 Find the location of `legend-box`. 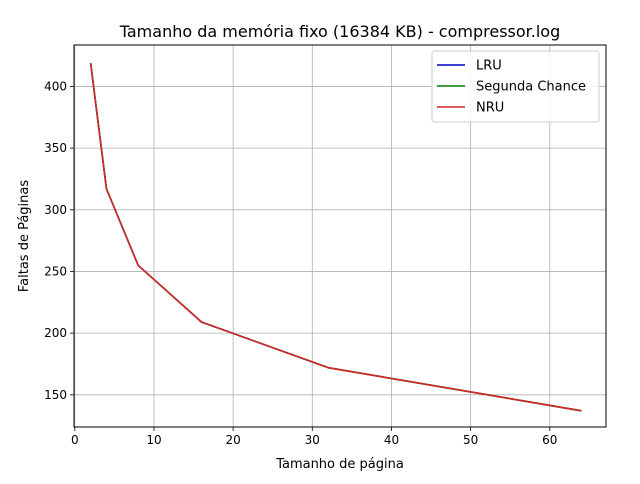

legend-box is located at coordinates (515, 86).